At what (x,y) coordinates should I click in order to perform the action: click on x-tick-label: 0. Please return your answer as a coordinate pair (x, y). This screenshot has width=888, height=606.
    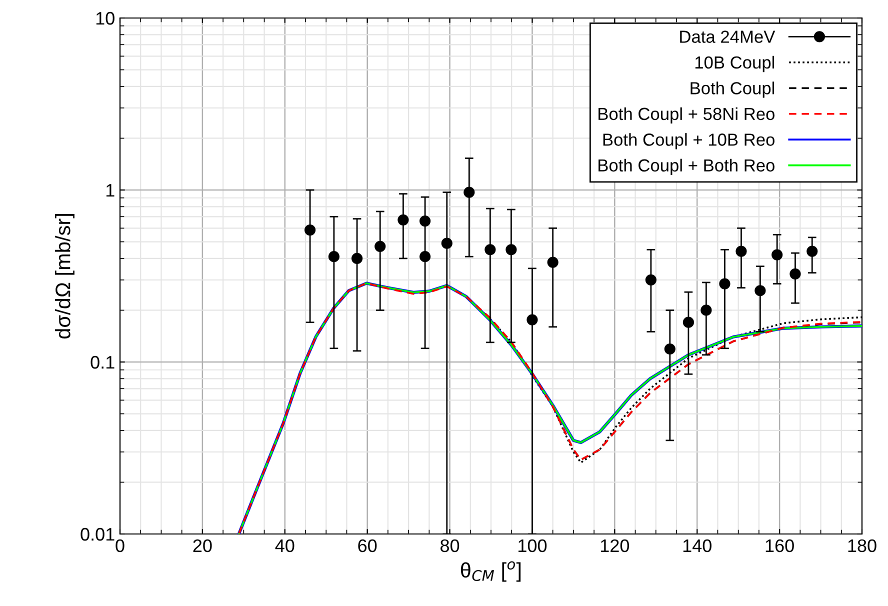
    Looking at the image, I should click on (120, 545).